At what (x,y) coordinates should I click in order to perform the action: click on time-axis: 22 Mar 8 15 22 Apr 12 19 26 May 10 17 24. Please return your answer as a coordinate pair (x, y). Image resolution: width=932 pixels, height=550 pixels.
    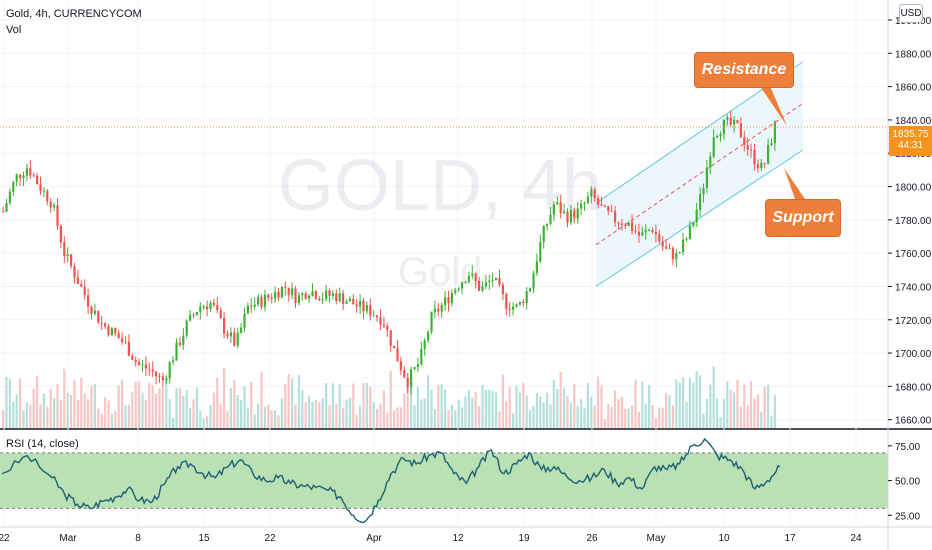
    Looking at the image, I should click on (431, 538).